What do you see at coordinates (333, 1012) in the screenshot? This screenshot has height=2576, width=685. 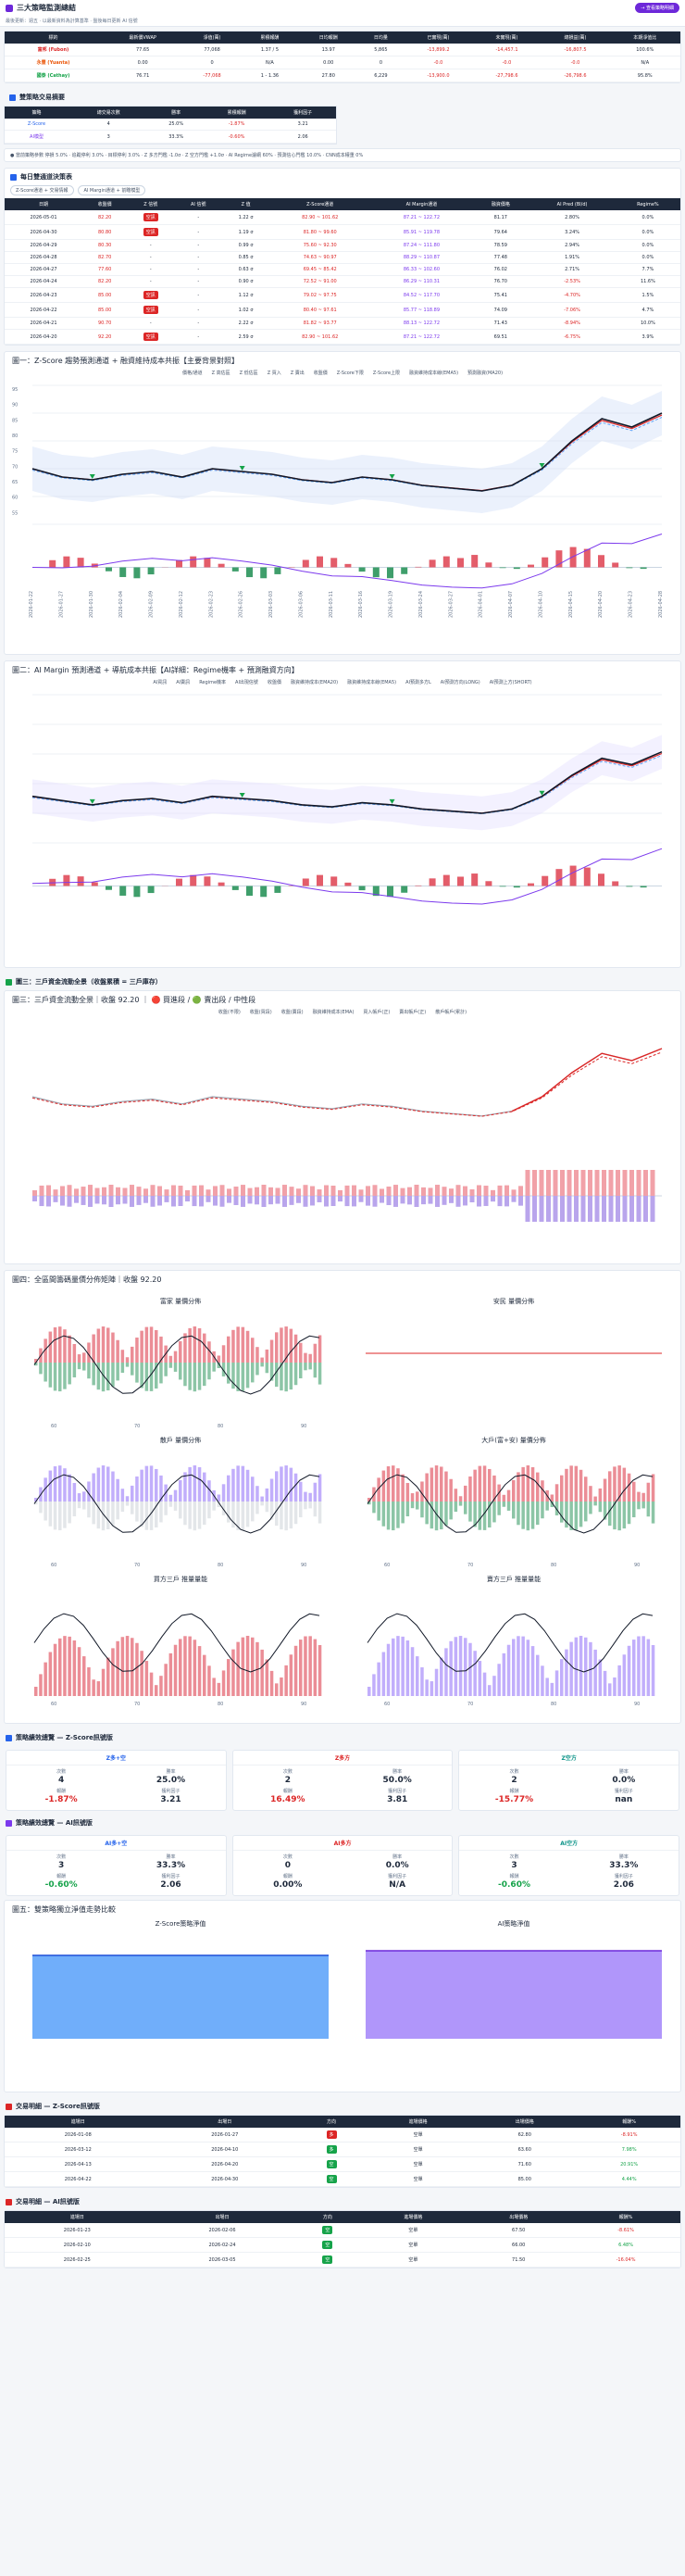 I see `legend-item: 融資維持成本(EMA)` at bounding box center [333, 1012].